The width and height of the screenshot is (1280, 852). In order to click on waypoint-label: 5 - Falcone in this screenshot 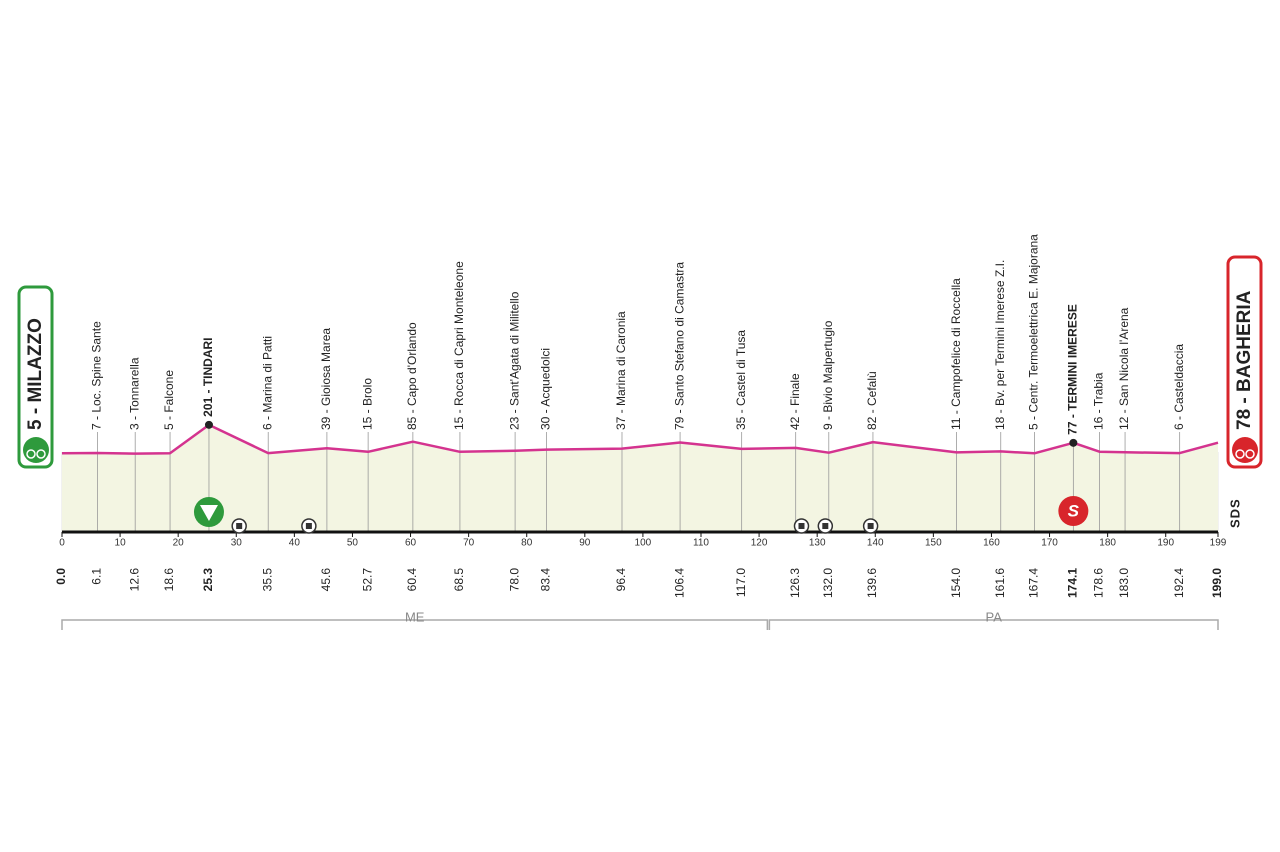, I will do `click(169, 400)`.